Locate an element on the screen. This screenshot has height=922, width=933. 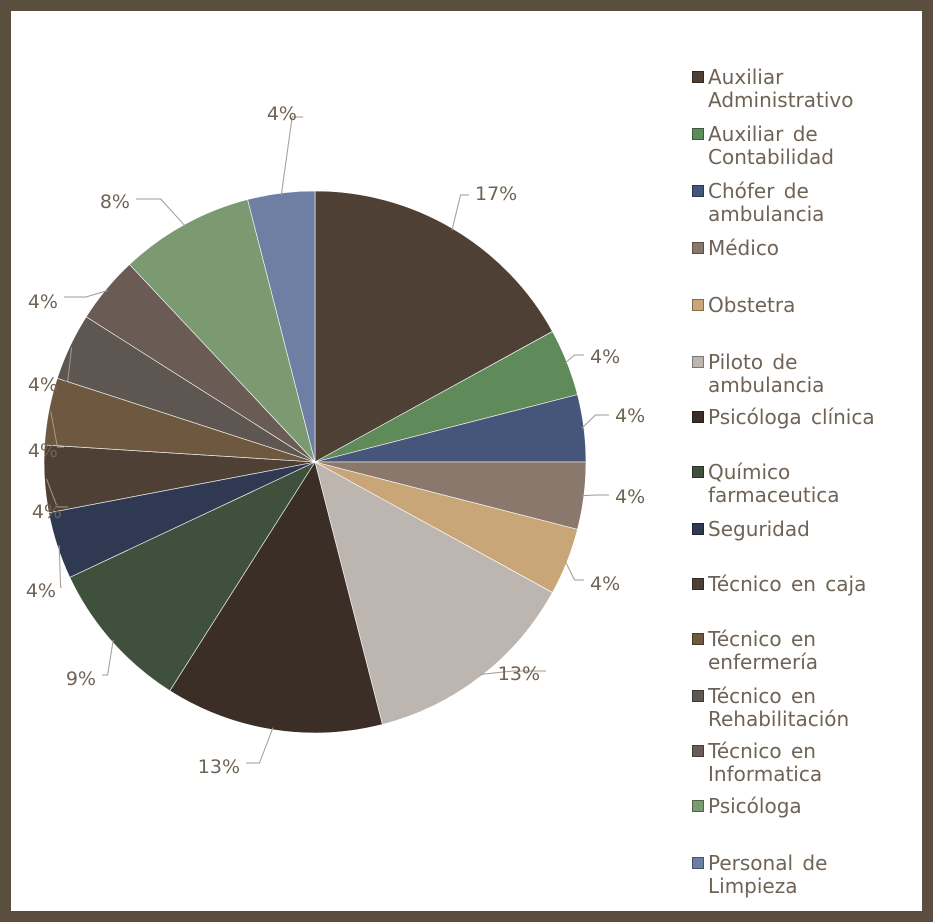
legend-item: Químico farmaceutica is located at coordinates (807, 484).